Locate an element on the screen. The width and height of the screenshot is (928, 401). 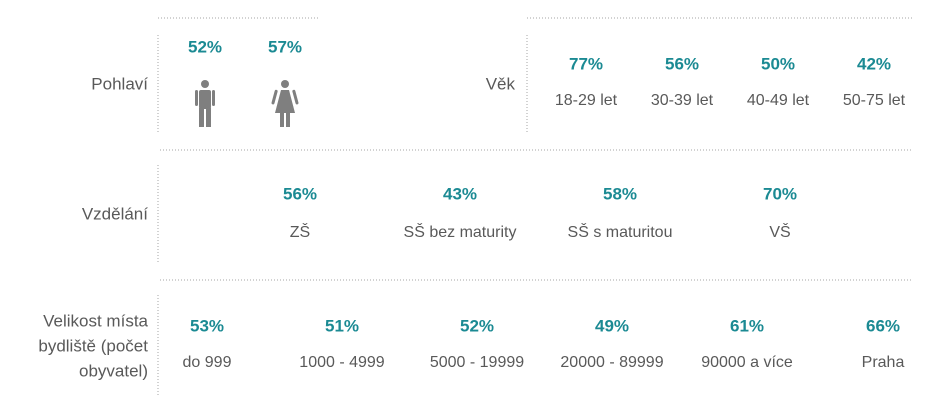
female-icon is located at coordinates (285, 103).